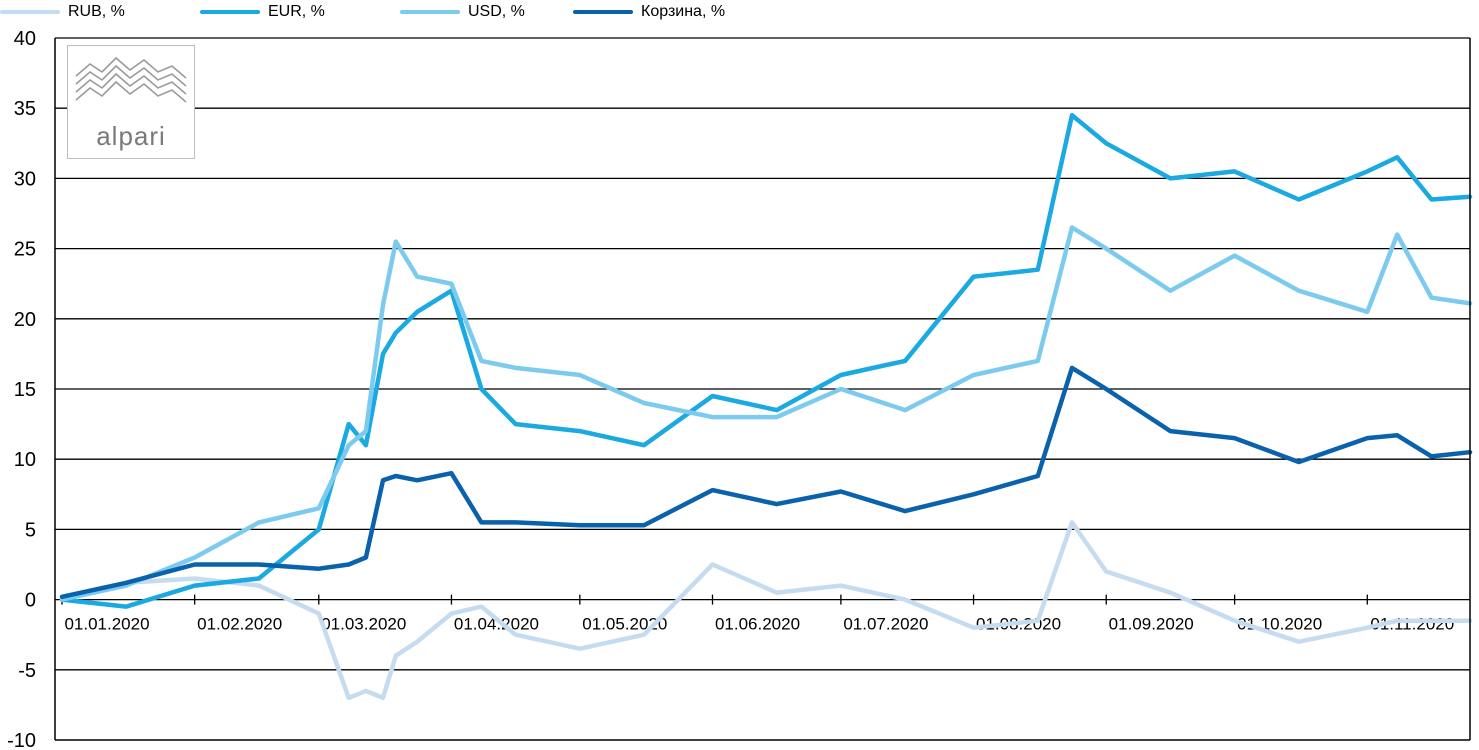 This screenshot has width=1479, height=750. I want to click on y-axis-ticks: 40 35 30 25 20 15 10 5 0 -5 -10, so click(21, 389).